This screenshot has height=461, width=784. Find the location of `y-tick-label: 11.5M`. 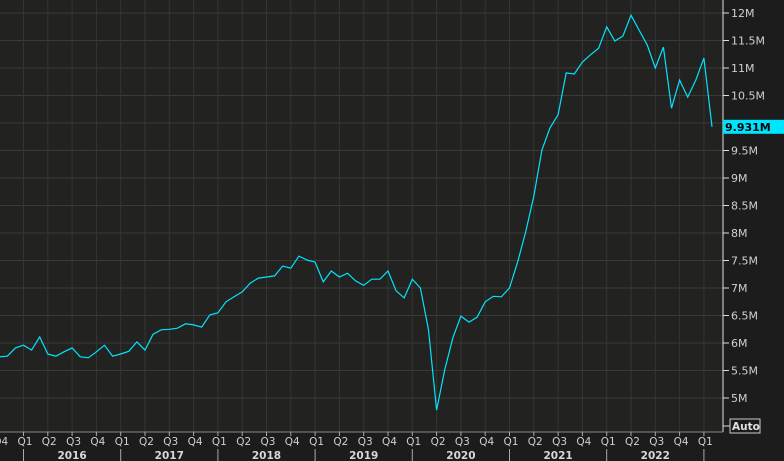

y-tick-label: 11.5M is located at coordinates (748, 41).